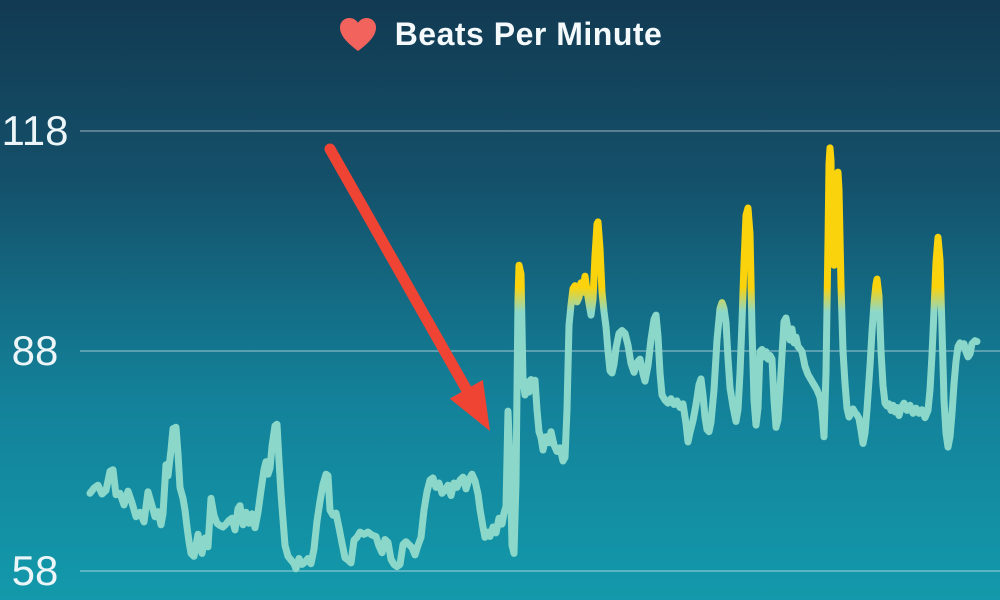 The width and height of the screenshot is (1000, 600). Describe the element at coordinates (35, 130) in the screenshot. I see `y-axis-tick-118: 118` at that location.